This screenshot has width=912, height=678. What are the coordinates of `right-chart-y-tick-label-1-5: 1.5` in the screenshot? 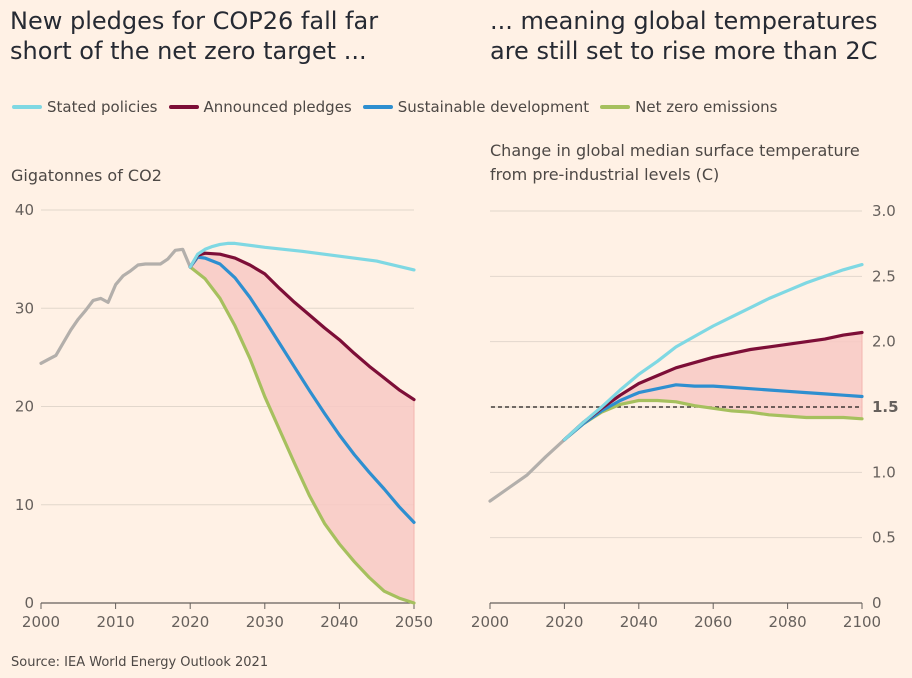 It's located at (885, 407).